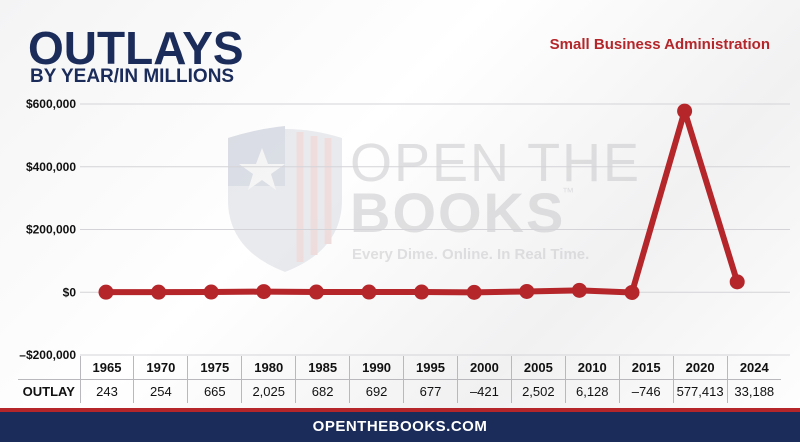  I want to click on agency-name: Small Business Administration, so click(659, 44).